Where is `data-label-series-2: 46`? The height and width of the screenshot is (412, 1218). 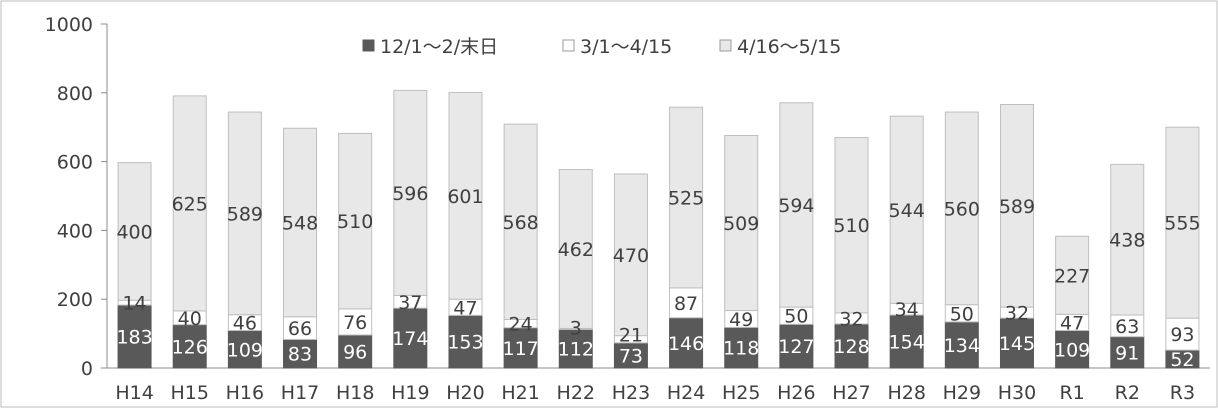
data-label-series-2: 46 is located at coordinates (245, 324).